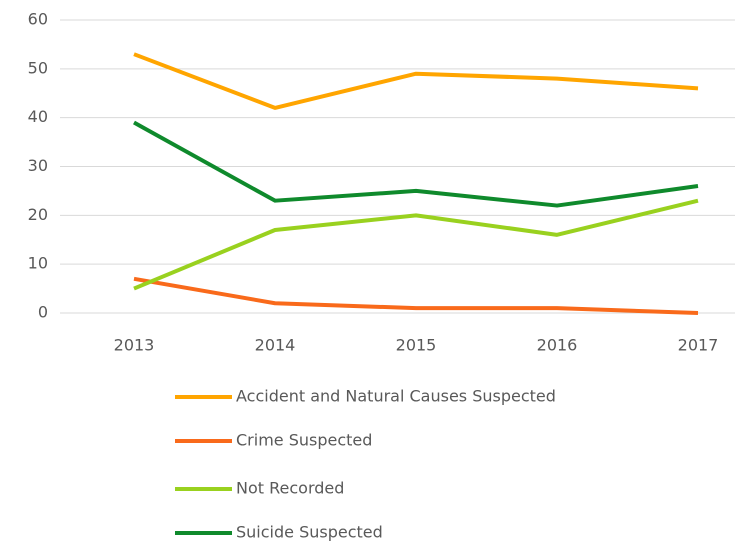 The width and height of the screenshot is (751, 544). What do you see at coordinates (38, 19) in the screenshot?
I see `y-tick-label: 60` at bounding box center [38, 19].